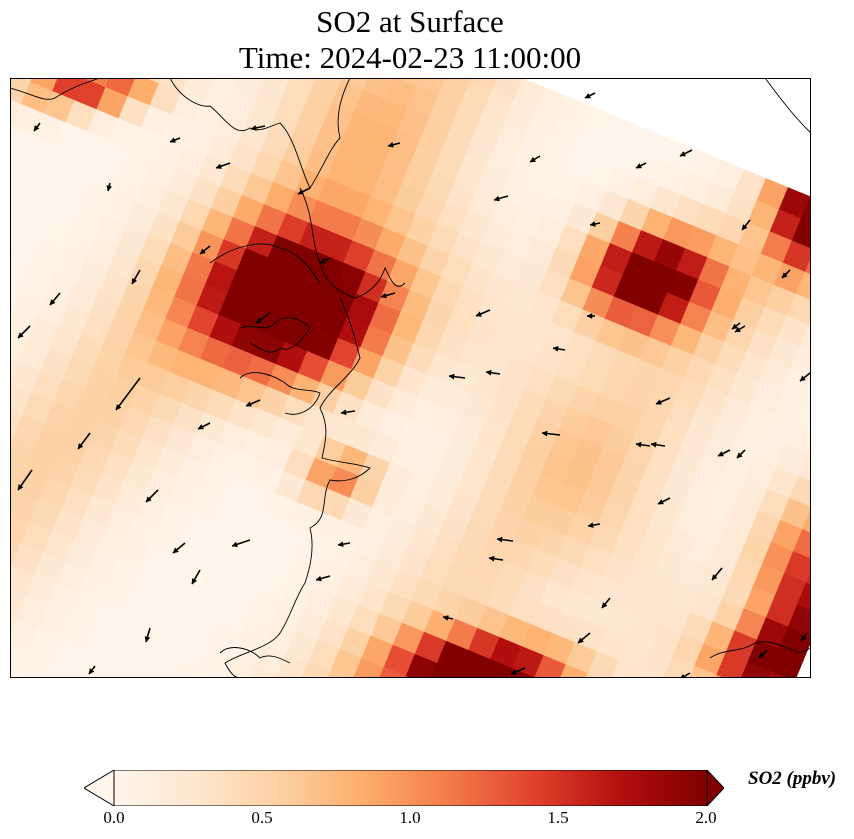 This screenshot has width=854, height=839. Describe the element at coordinates (410, 788) in the screenshot. I see `colorbar-gradient` at that location.